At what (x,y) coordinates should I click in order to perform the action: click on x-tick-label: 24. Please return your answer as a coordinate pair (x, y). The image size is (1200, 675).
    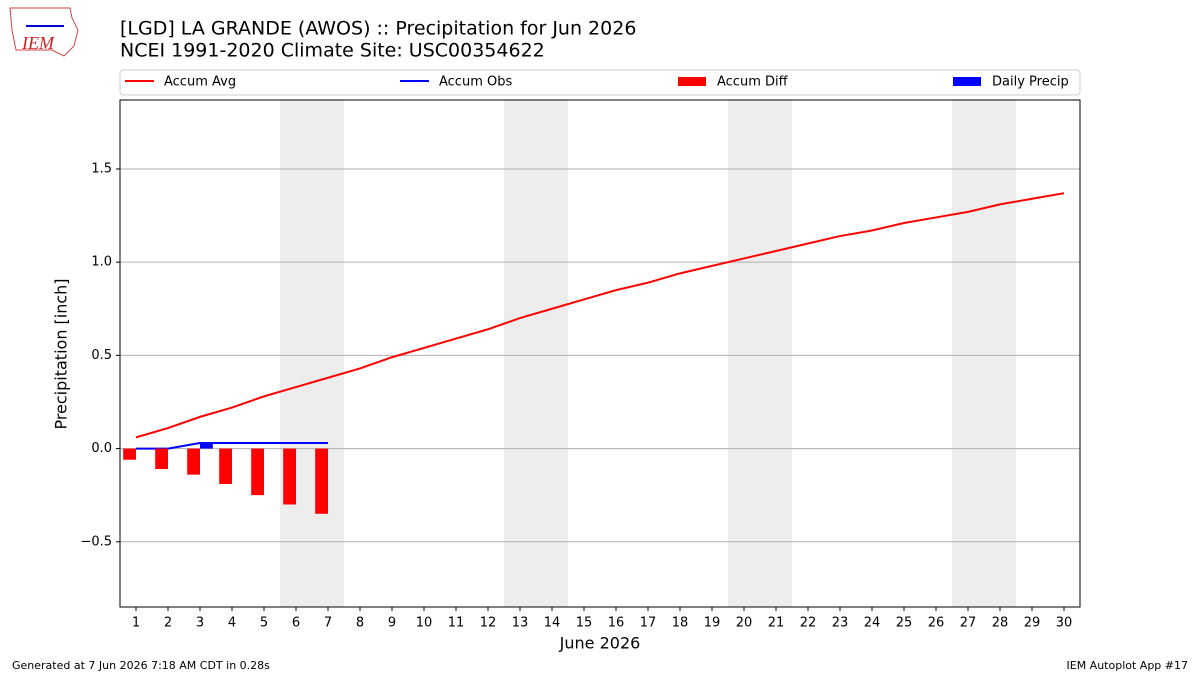
    Looking at the image, I should click on (872, 623).